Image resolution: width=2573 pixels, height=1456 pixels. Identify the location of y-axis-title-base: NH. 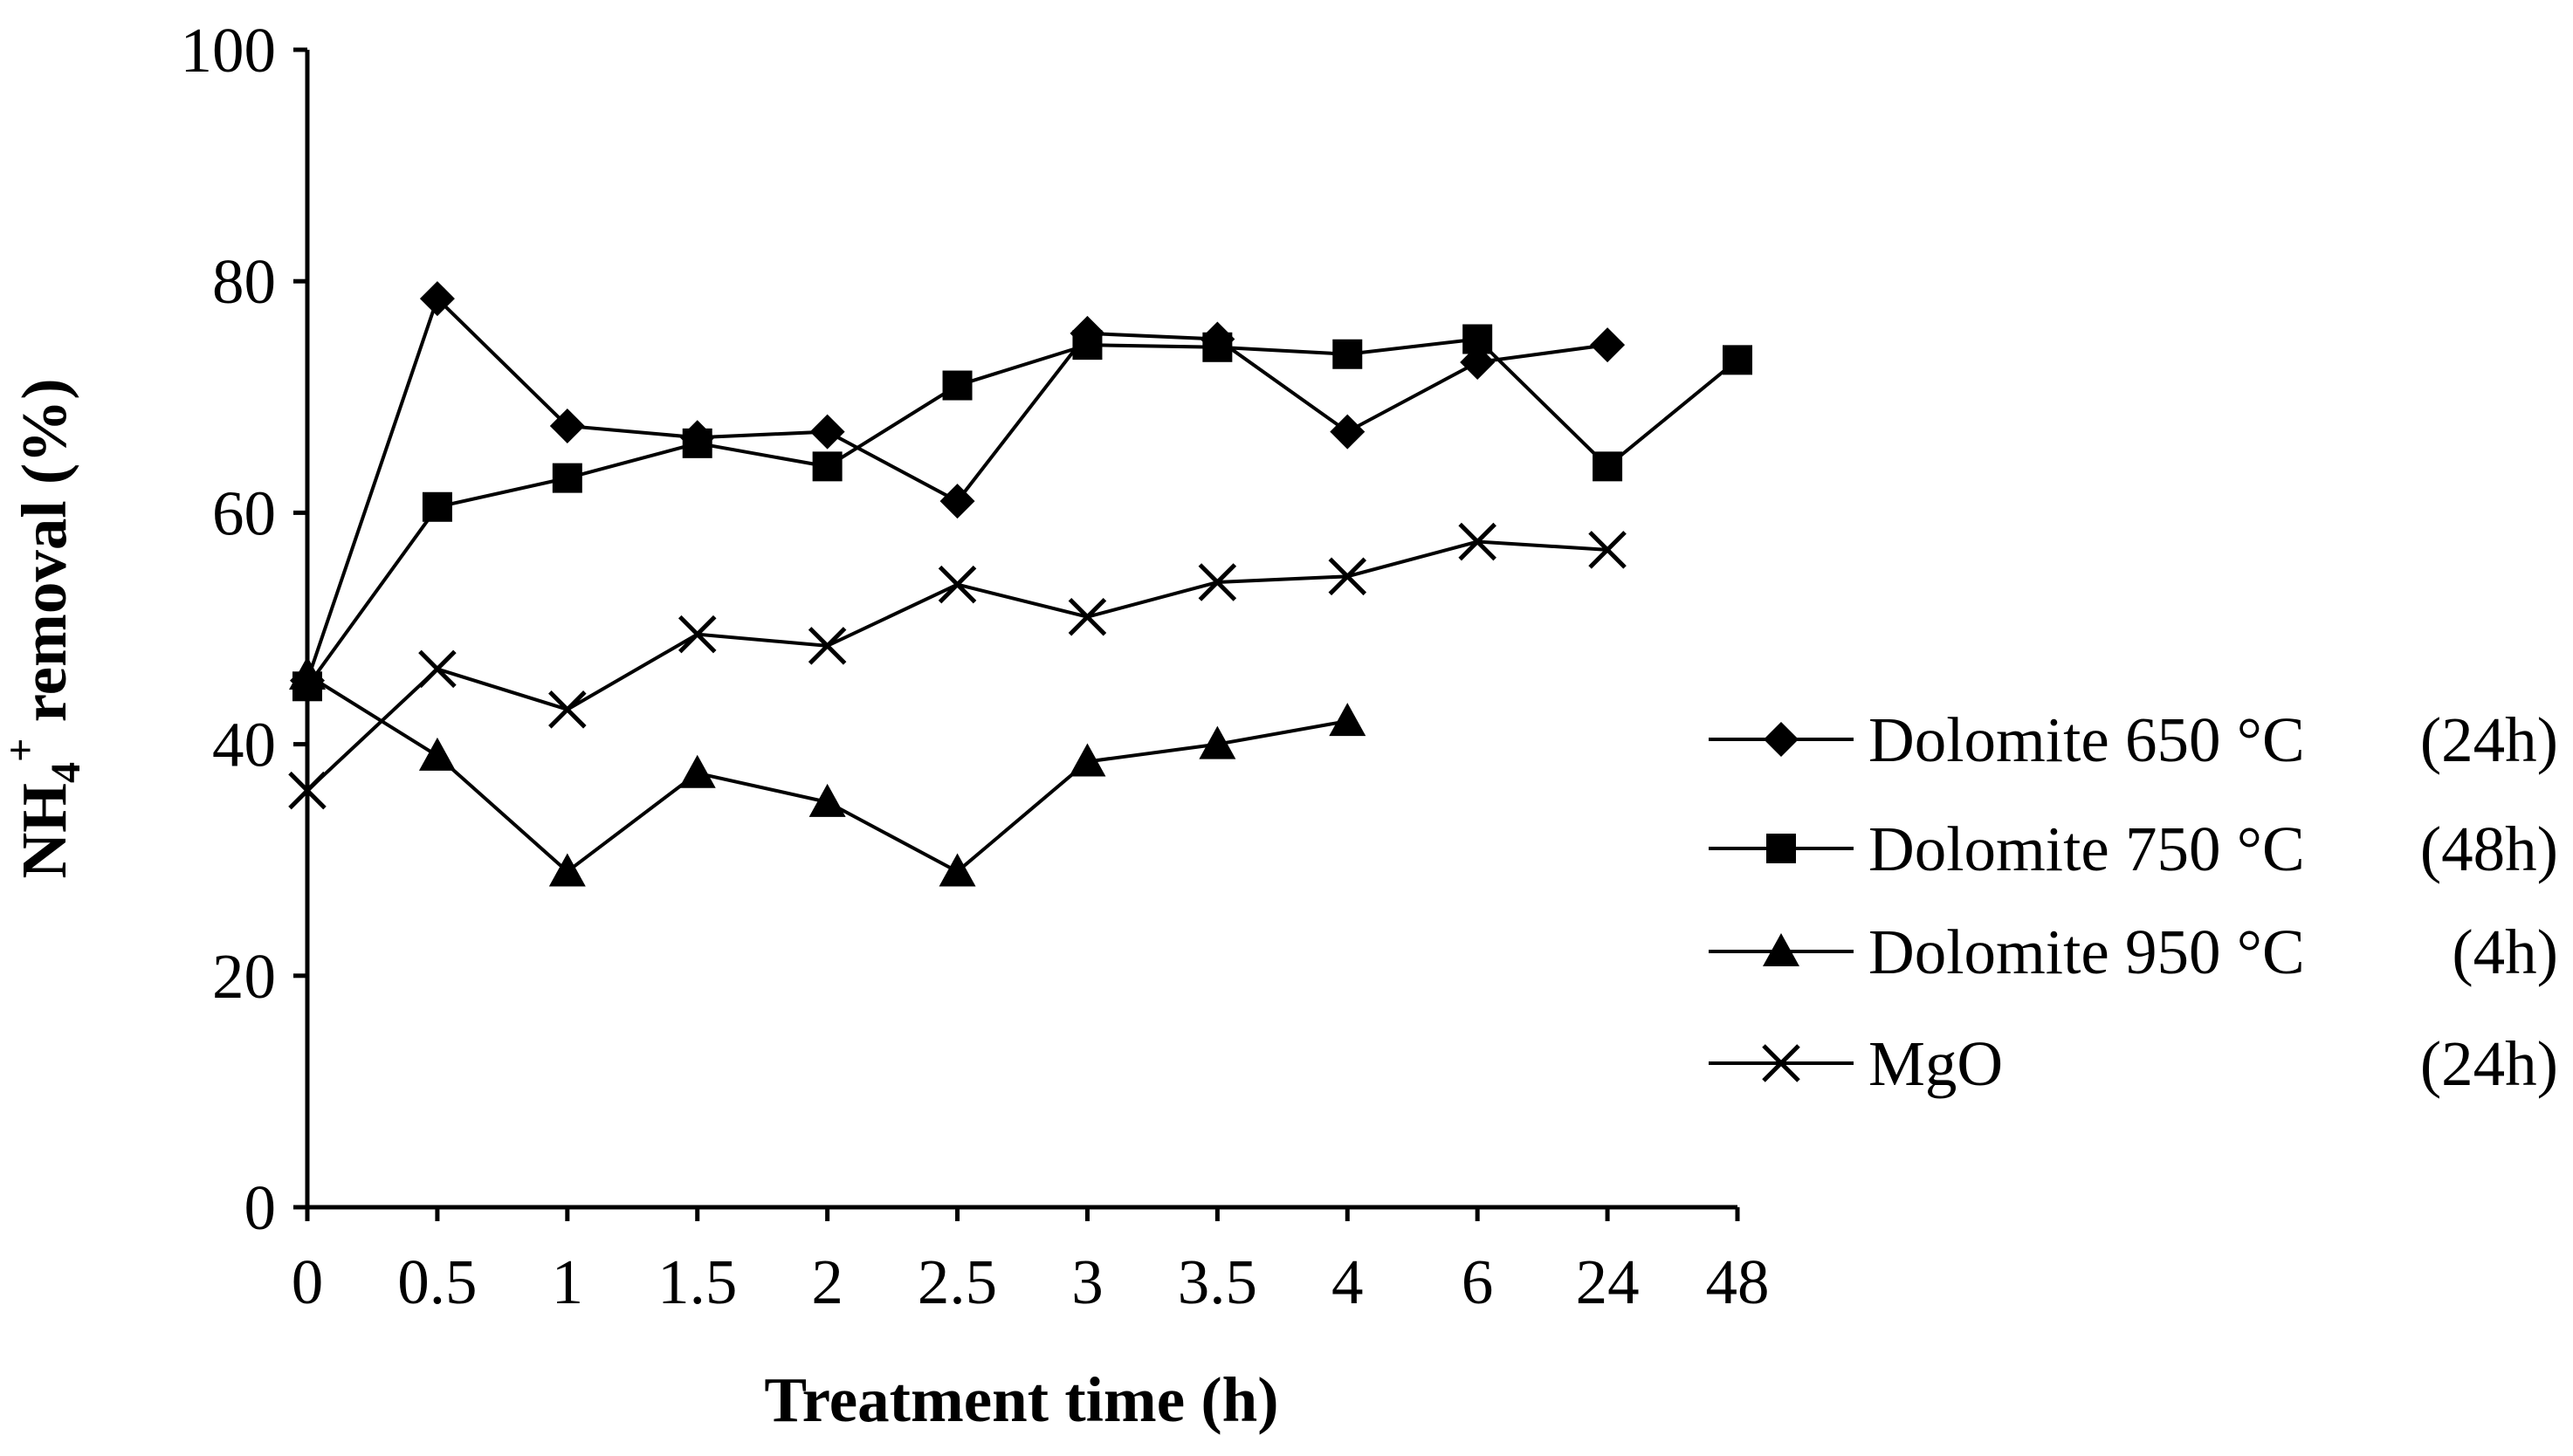
(44, 831).